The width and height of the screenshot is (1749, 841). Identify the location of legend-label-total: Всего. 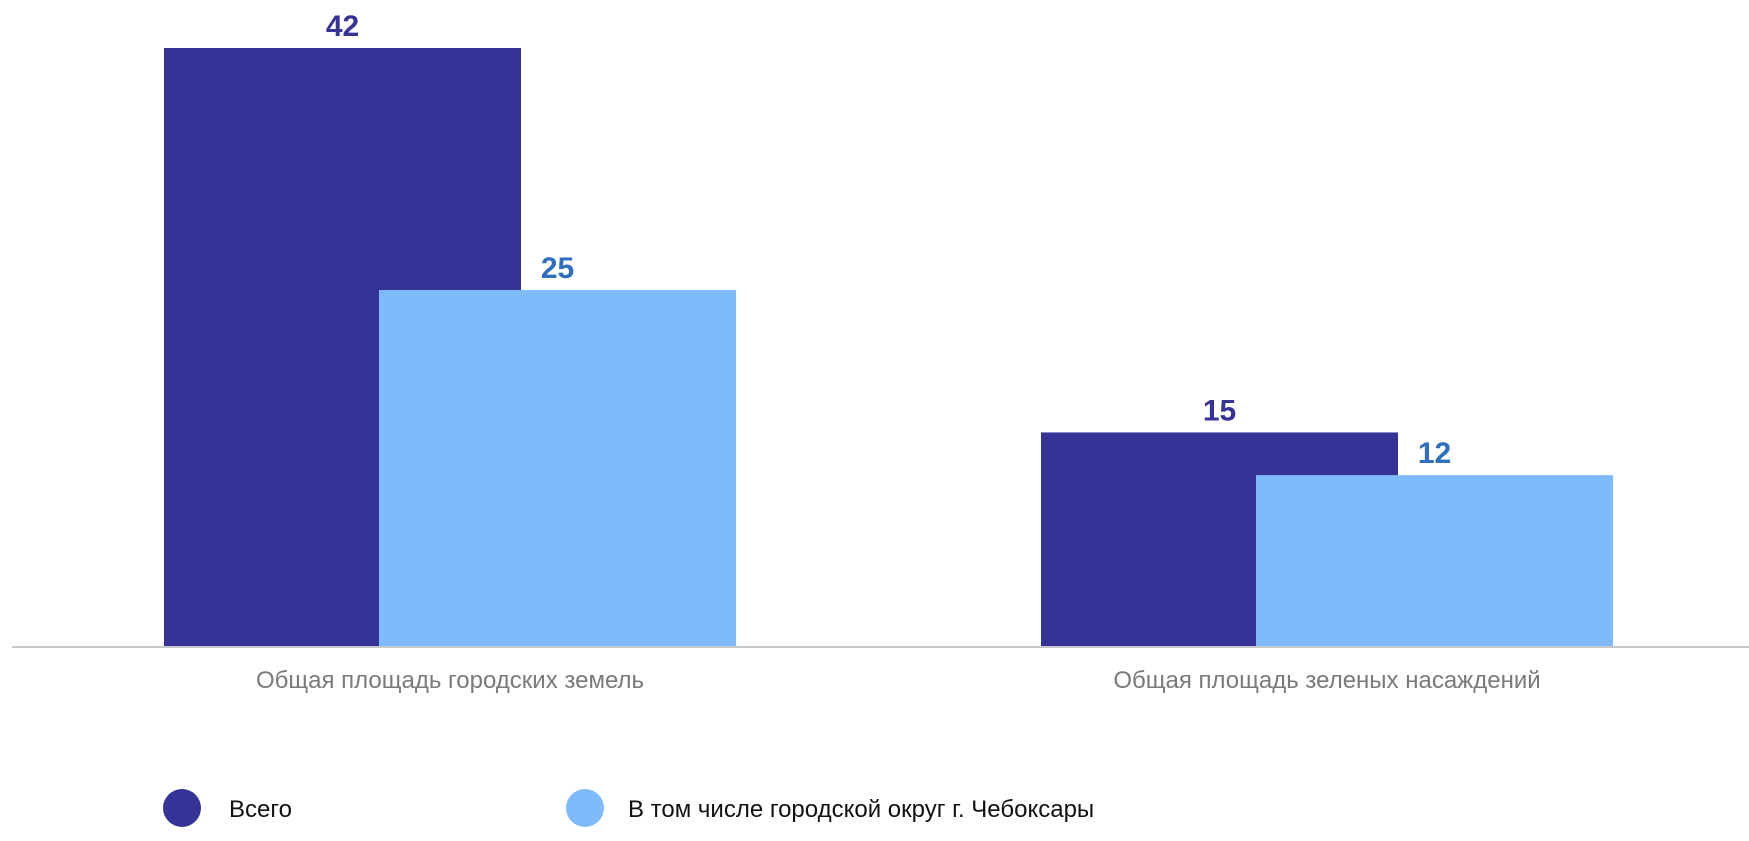
(260, 809).